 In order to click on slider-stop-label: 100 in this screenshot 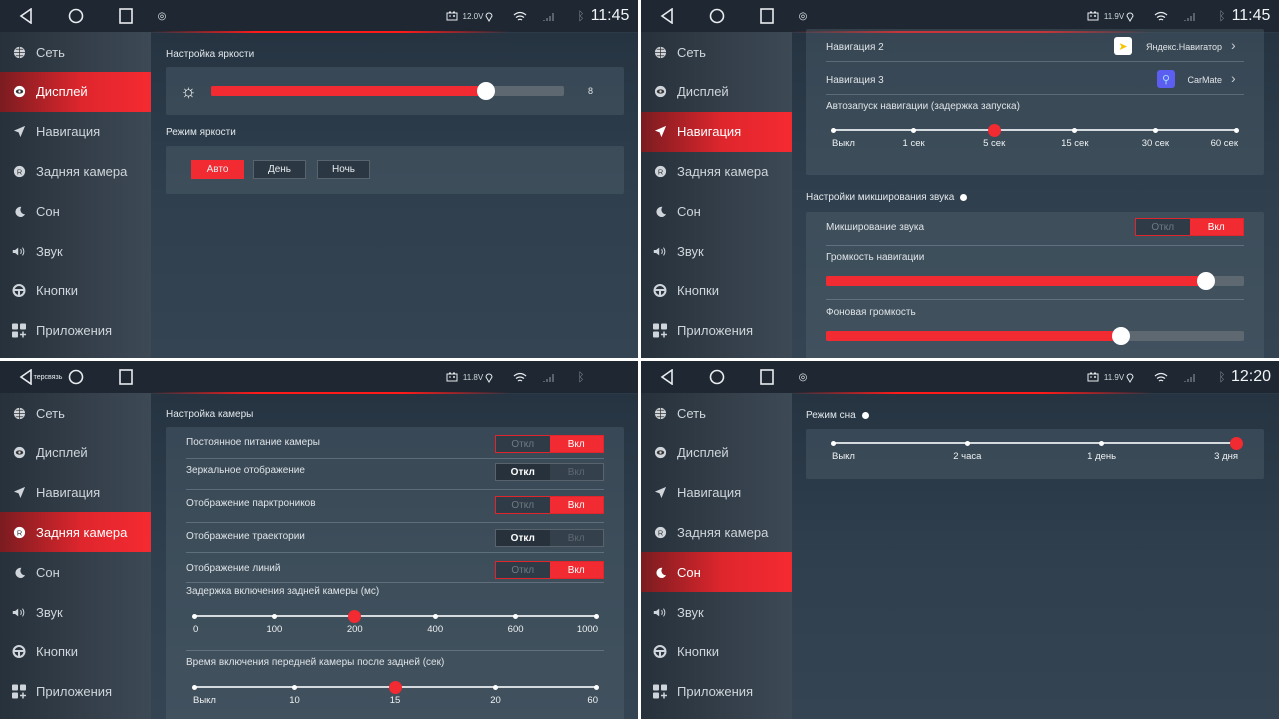, I will do `click(274, 629)`.